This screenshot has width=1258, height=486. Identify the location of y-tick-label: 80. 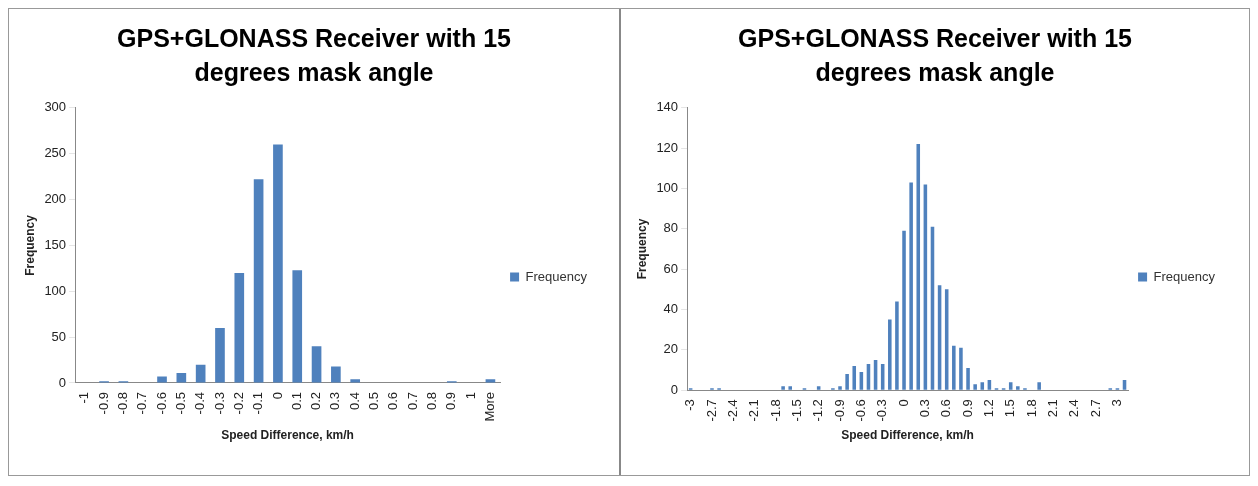
(671, 228).